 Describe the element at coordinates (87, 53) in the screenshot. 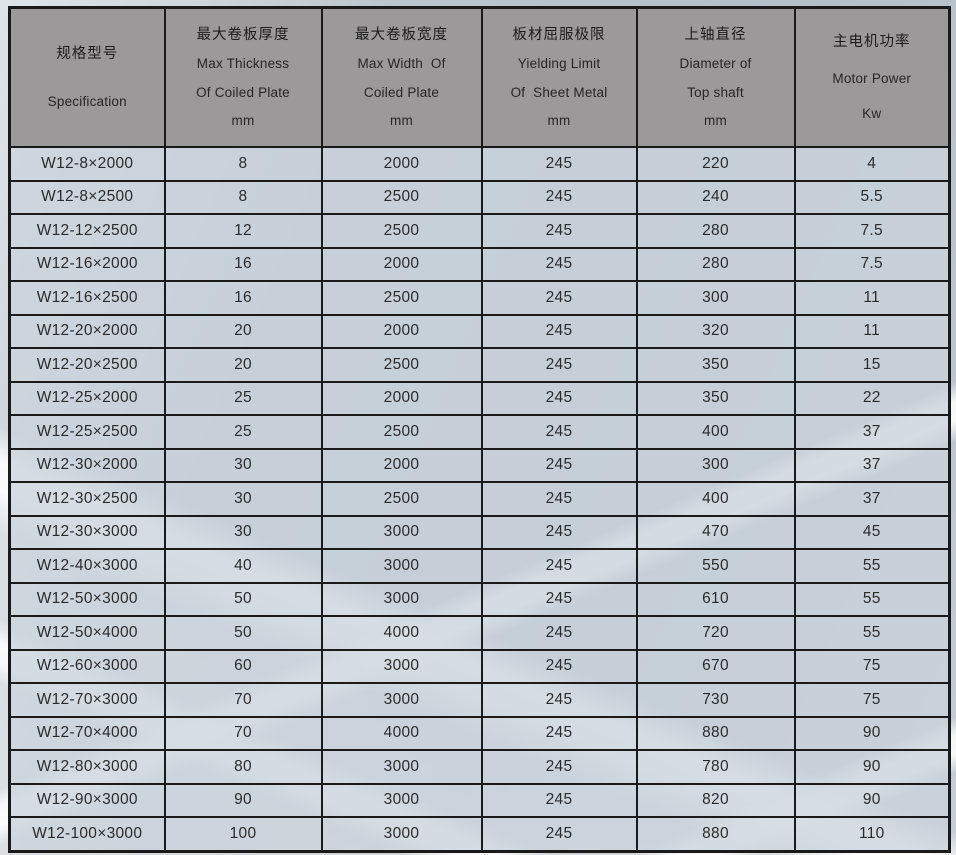

I see `header-label-zh: 规格型号` at that location.